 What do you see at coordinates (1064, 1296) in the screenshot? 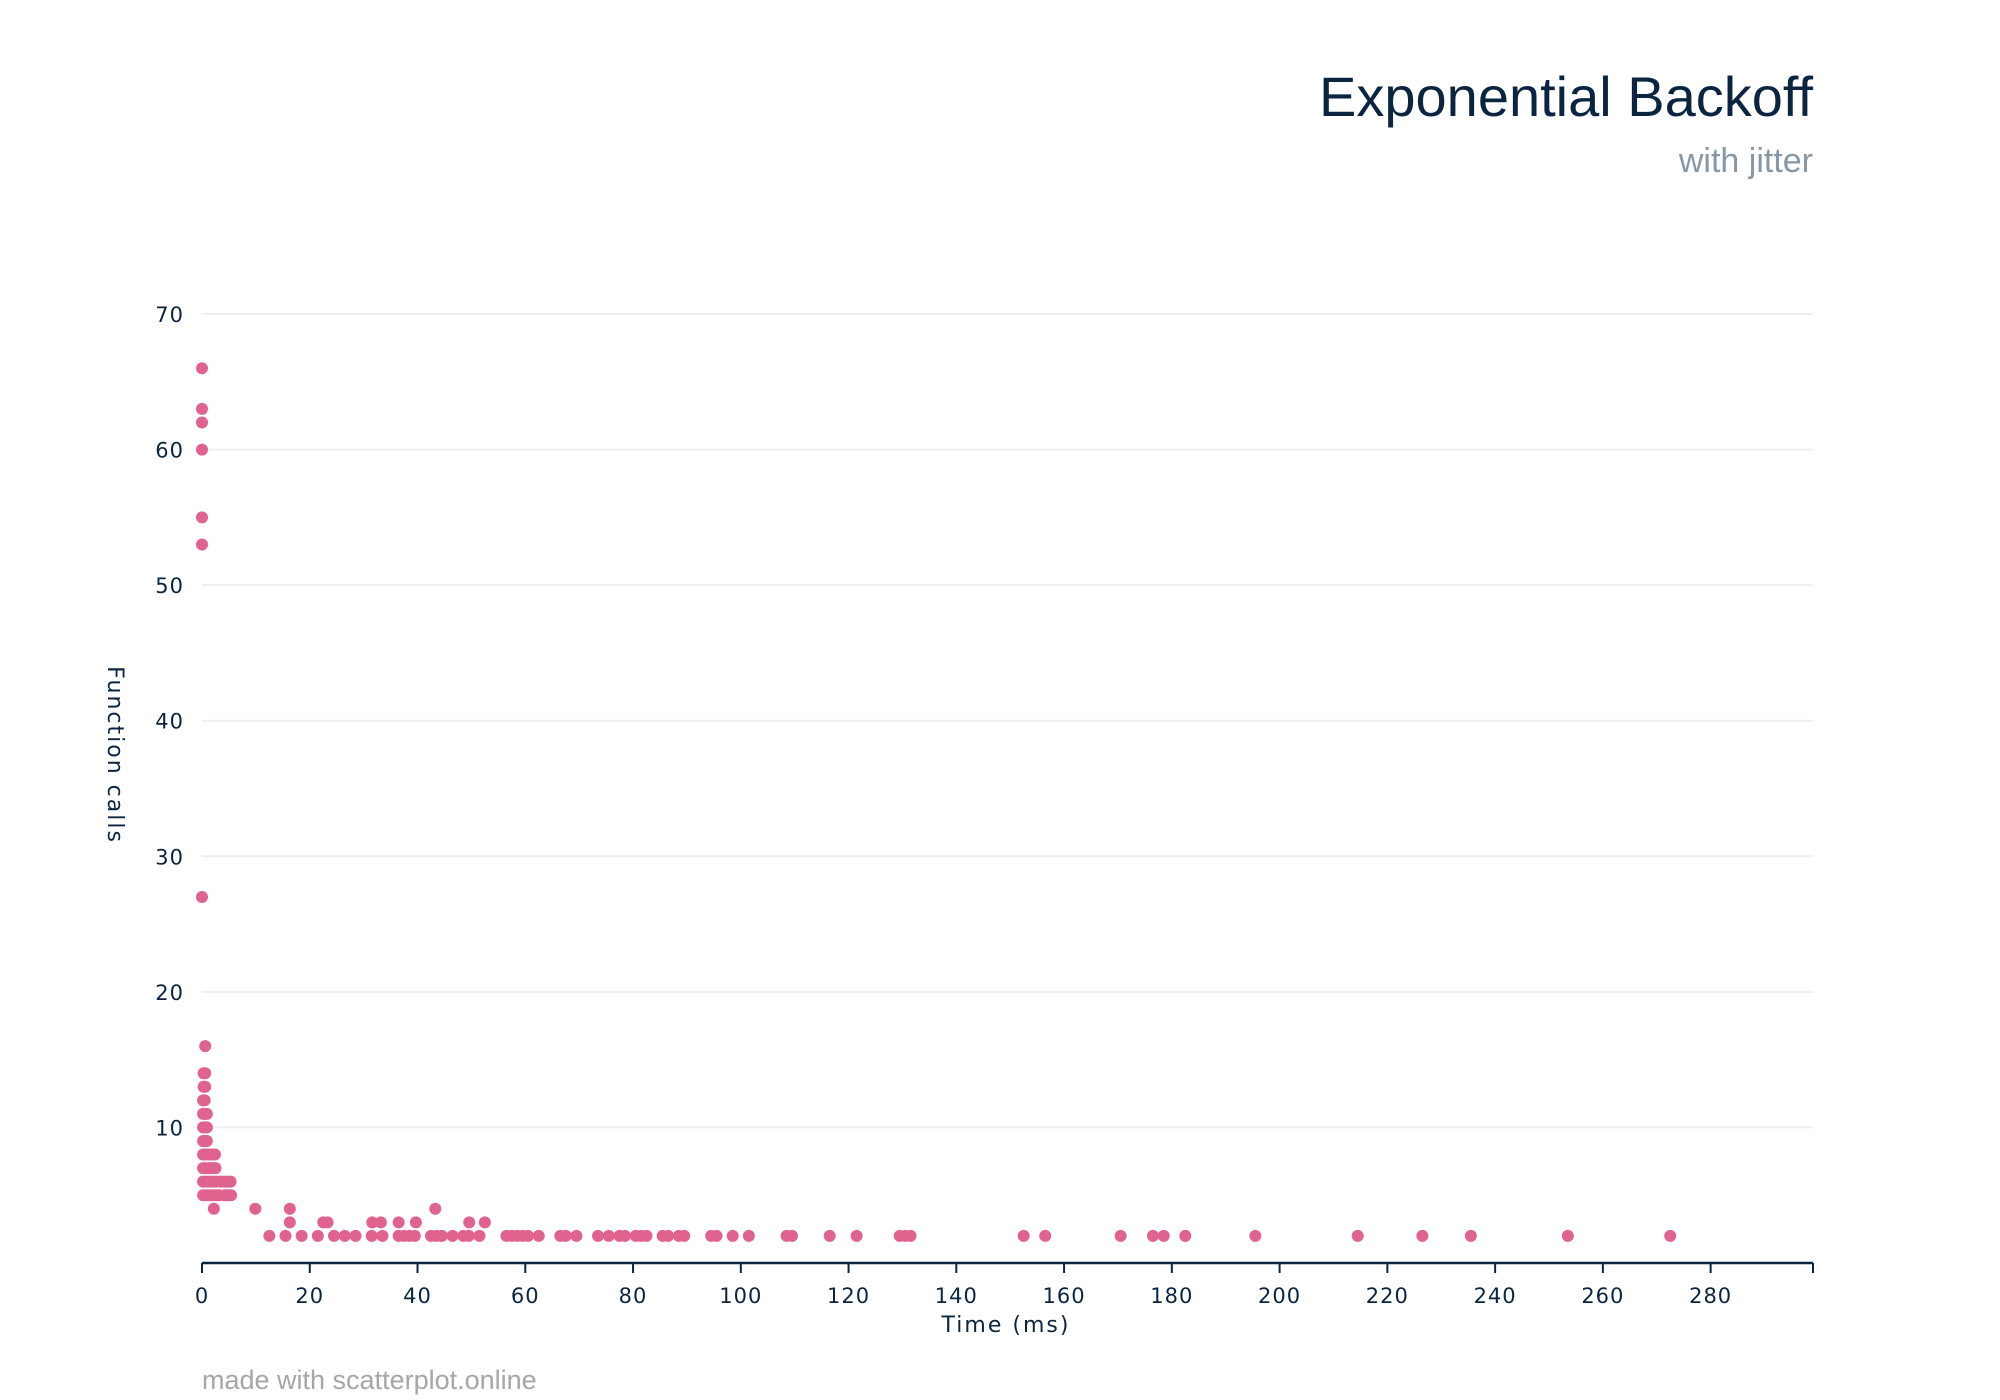
I see `x-tick-label: 160` at bounding box center [1064, 1296].